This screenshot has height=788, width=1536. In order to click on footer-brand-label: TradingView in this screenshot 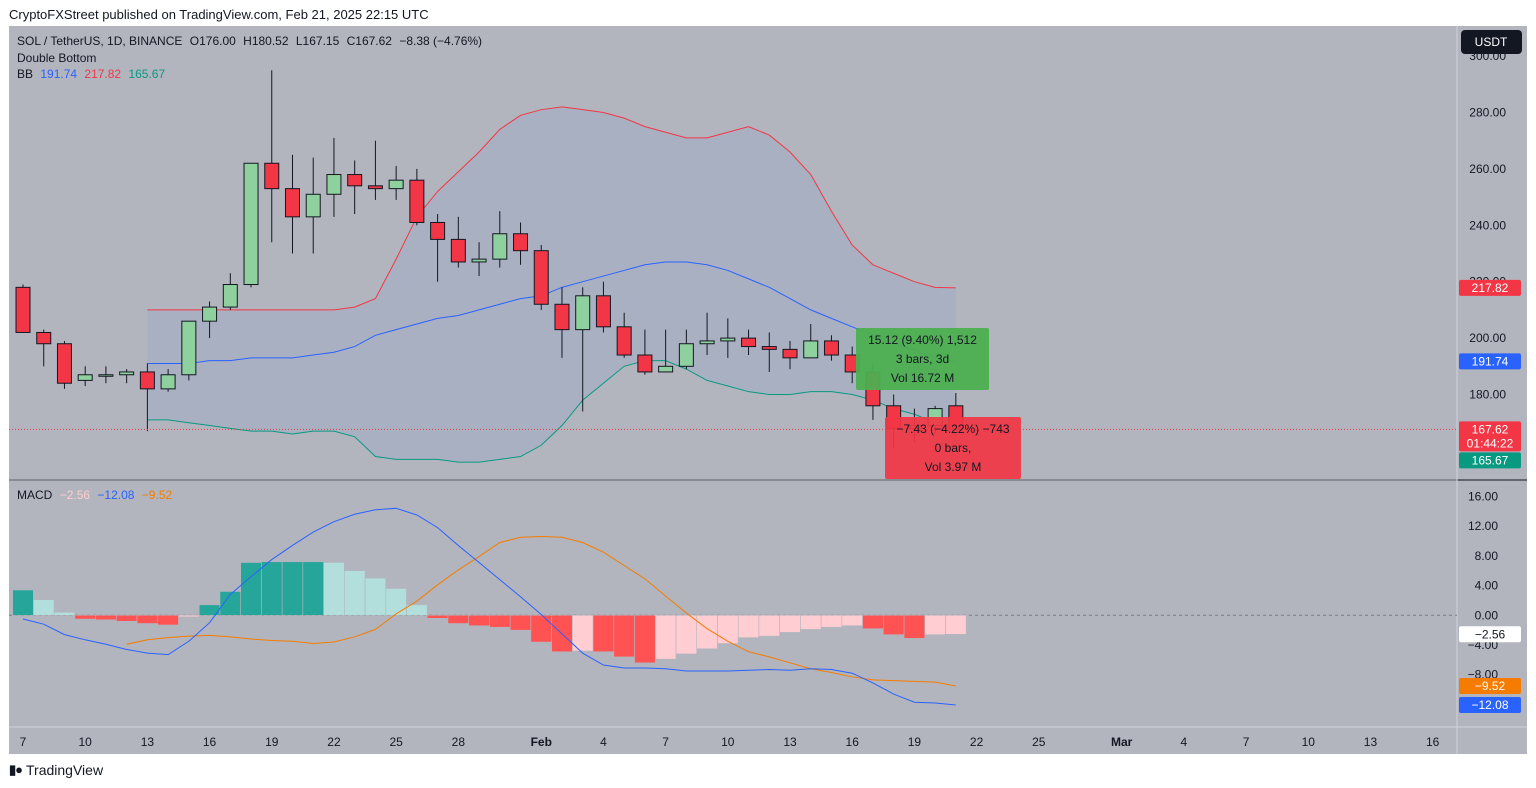, I will do `click(65, 770)`.